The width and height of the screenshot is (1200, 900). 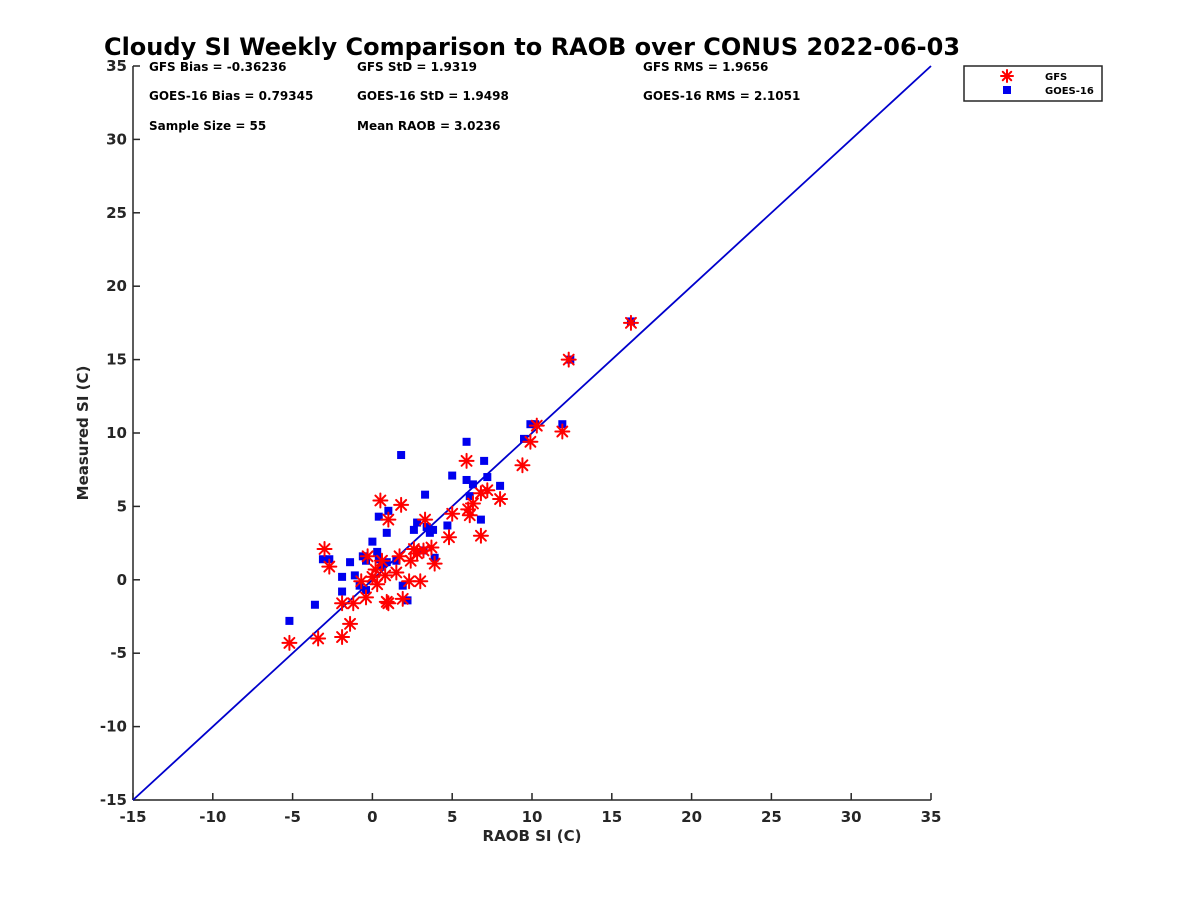 What do you see at coordinates (1056, 77) in the screenshot?
I see `legend-label: GFS` at bounding box center [1056, 77].